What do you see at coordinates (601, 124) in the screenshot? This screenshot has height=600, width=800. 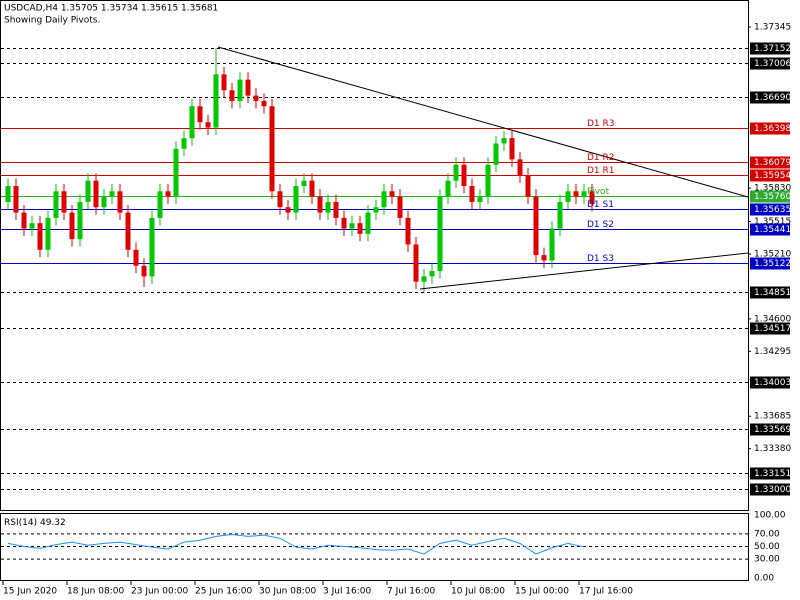 I see `pivot-label: D1 R3` at bounding box center [601, 124].